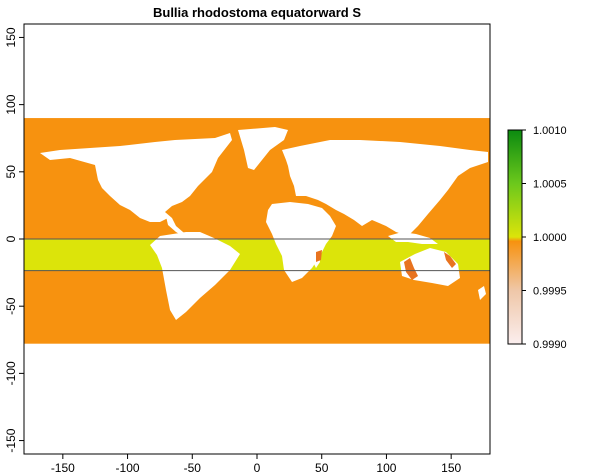 This screenshot has width=614, height=472. Describe the element at coordinates (385, 188) in the screenshot. I see `land-eurasia` at that location.